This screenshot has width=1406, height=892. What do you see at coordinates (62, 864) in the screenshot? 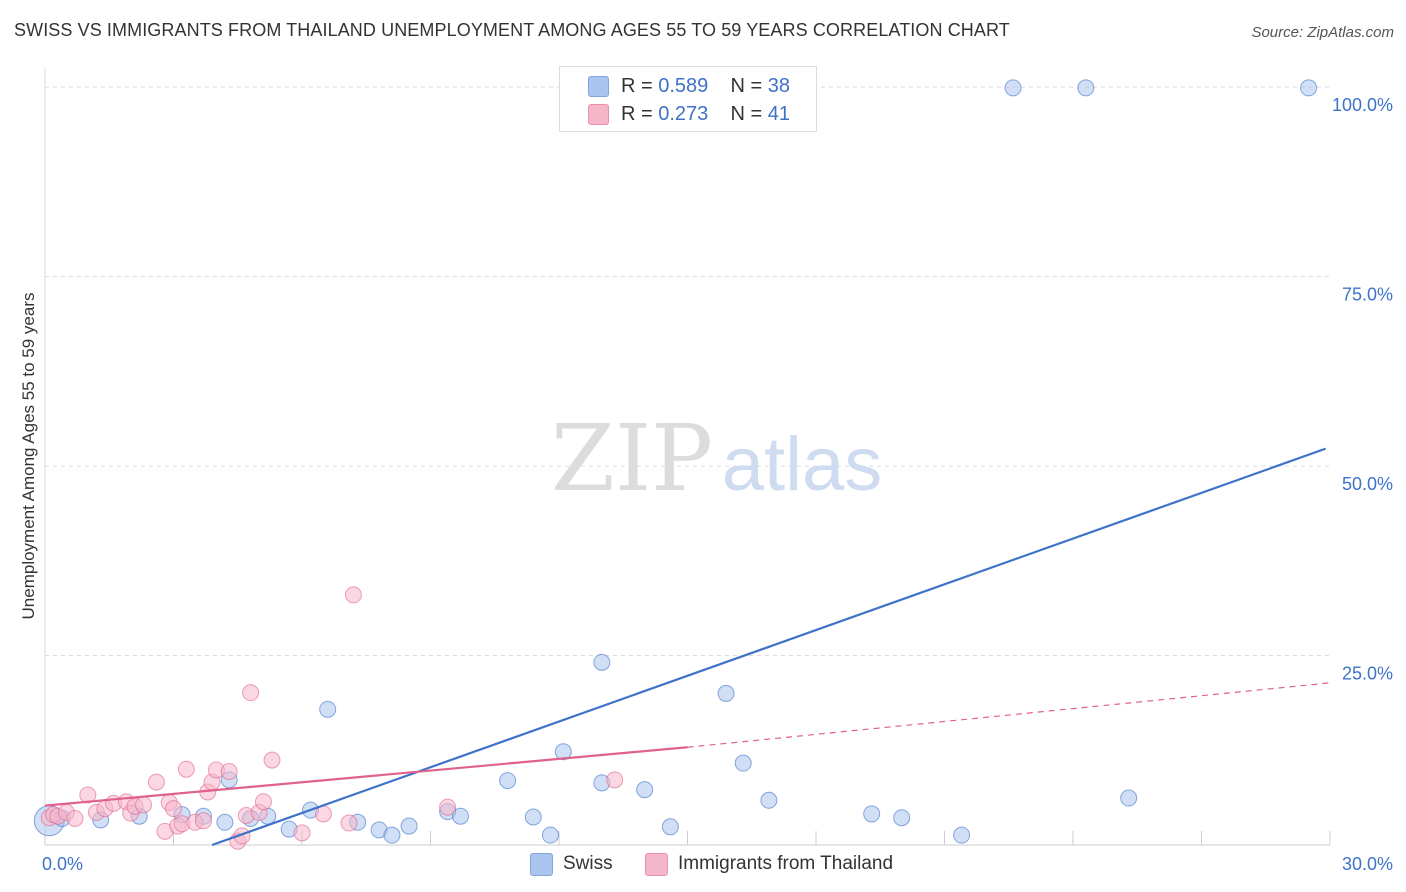
I see `x-tick-label: 0.0%` at bounding box center [62, 864].